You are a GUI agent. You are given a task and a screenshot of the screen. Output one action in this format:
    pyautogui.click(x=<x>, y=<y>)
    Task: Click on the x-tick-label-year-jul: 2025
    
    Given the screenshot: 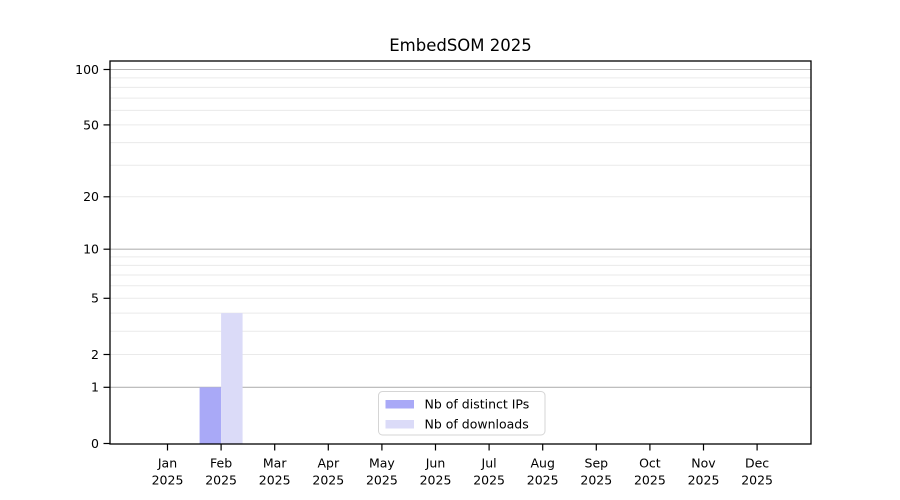 What is the action you would take?
    pyautogui.click(x=489, y=480)
    